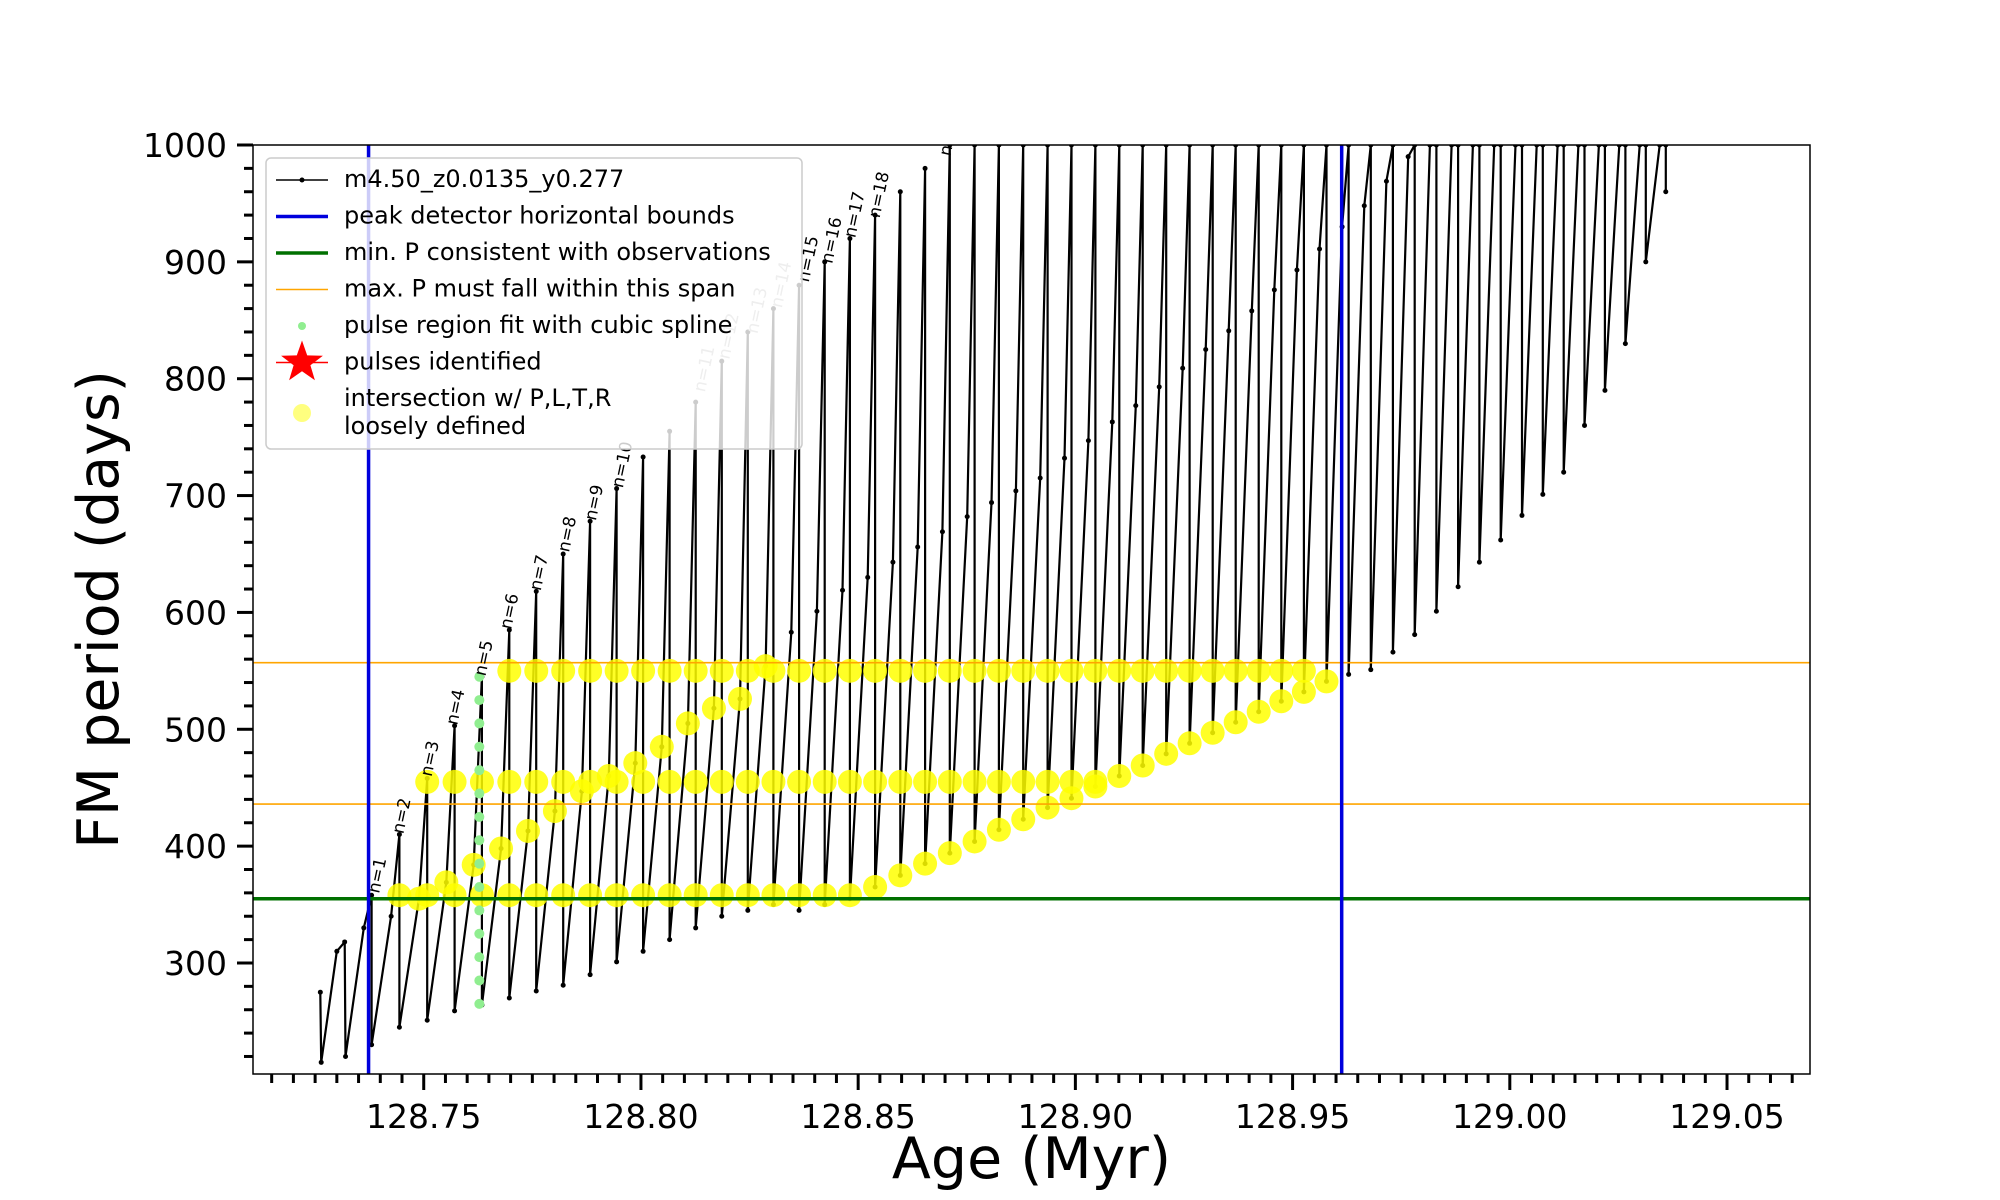  Describe the element at coordinates (534, 303) in the screenshot. I see `legend-box` at that location.